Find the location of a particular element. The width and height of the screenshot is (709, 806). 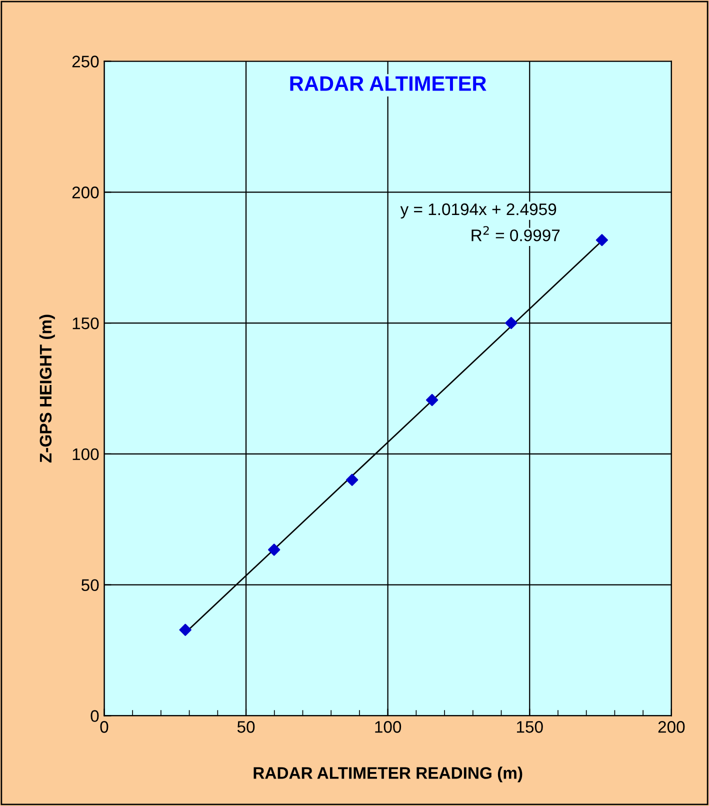

text: RADAR ALTIMETER is located at coordinates (388, 83).